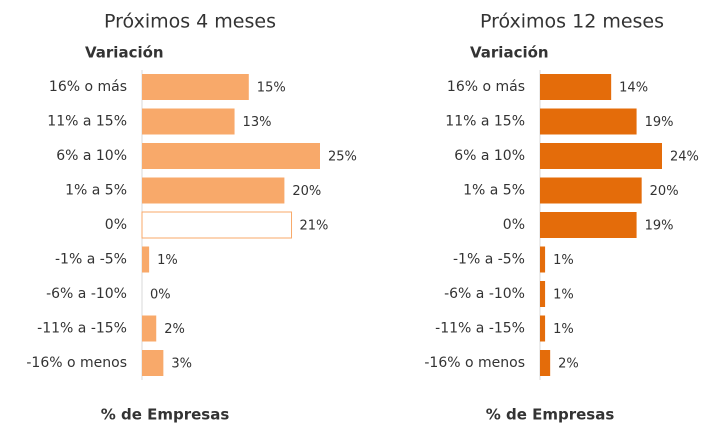 This screenshot has height=428, width=701. What do you see at coordinates (257, 122) in the screenshot?
I see `value-label: 13%` at bounding box center [257, 122].